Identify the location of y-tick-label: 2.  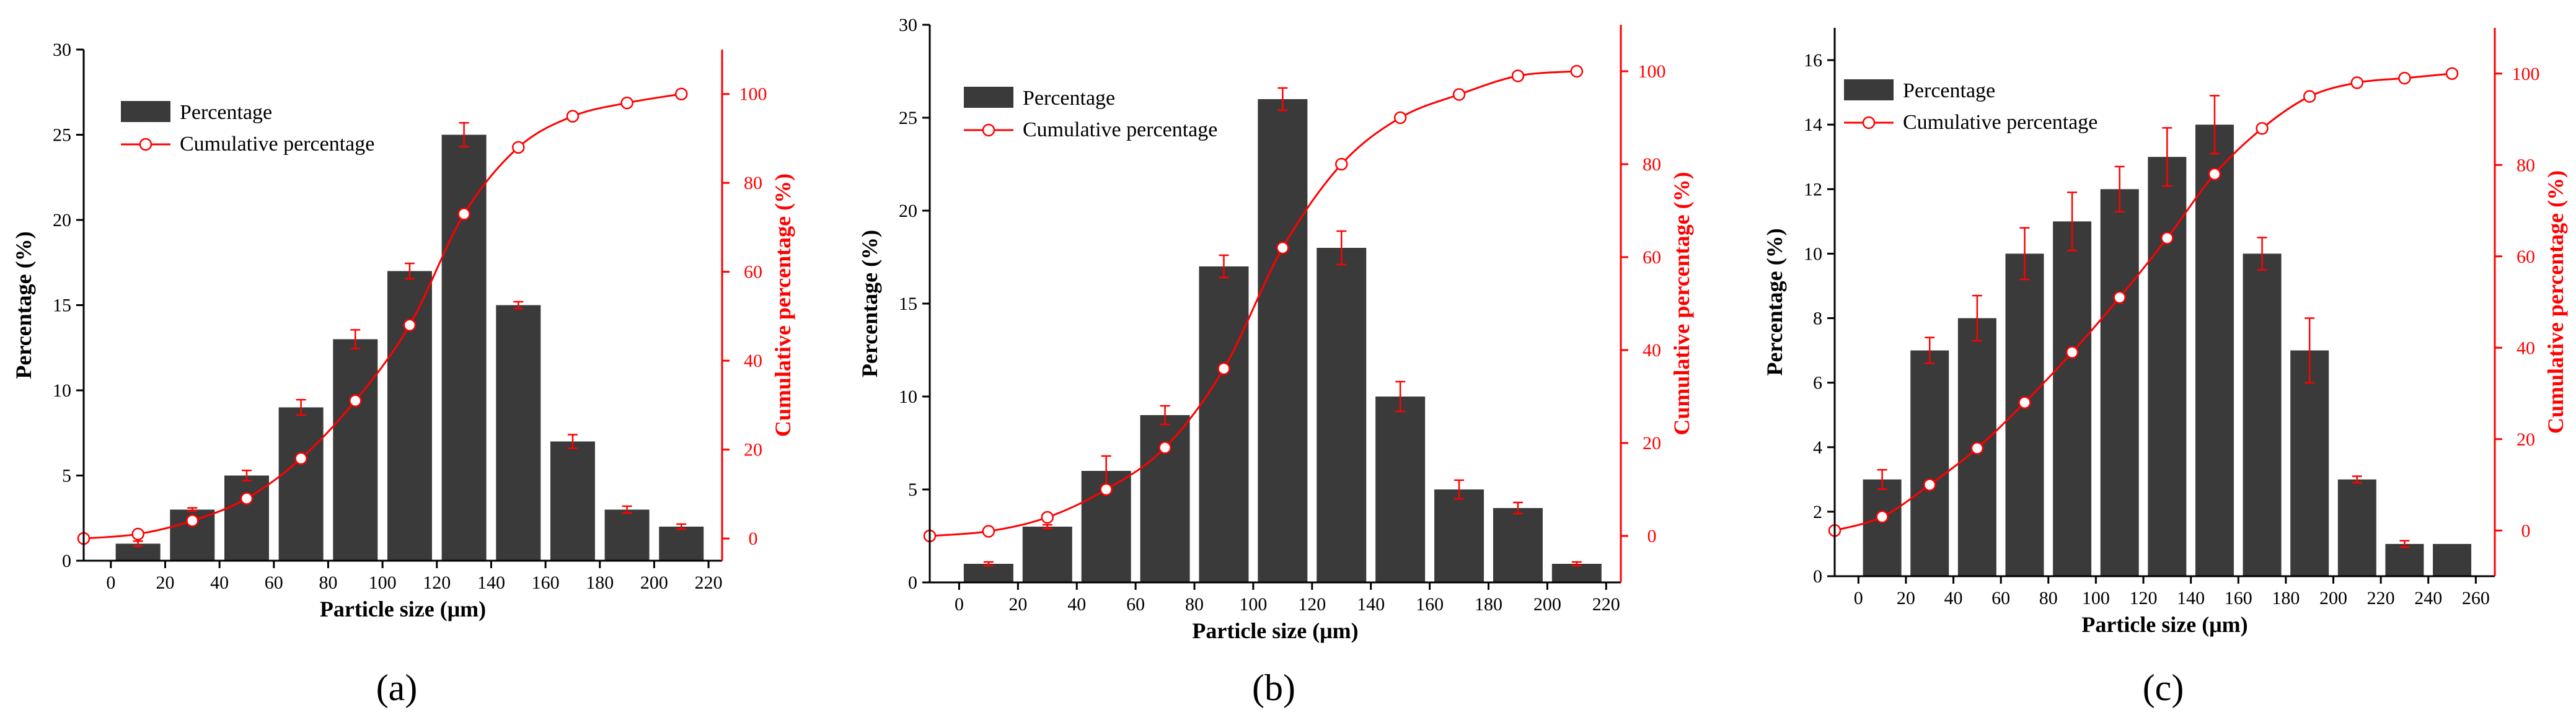
(1817, 512).